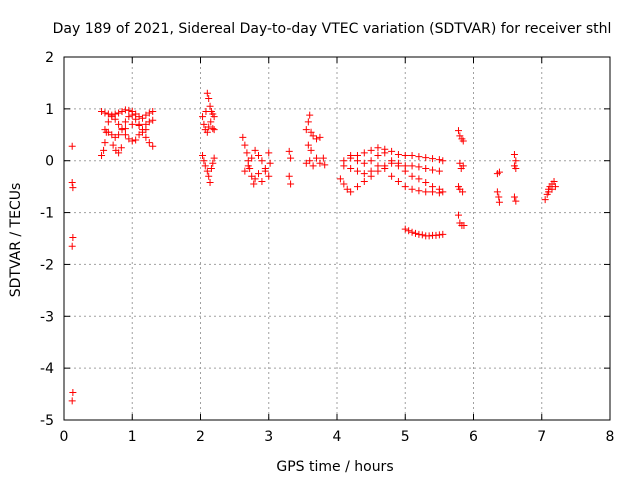  Describe the element at coordinates (16, 240) in the screenshot. I see `y-axis-title: SDTVAR / TECUs` at that location.